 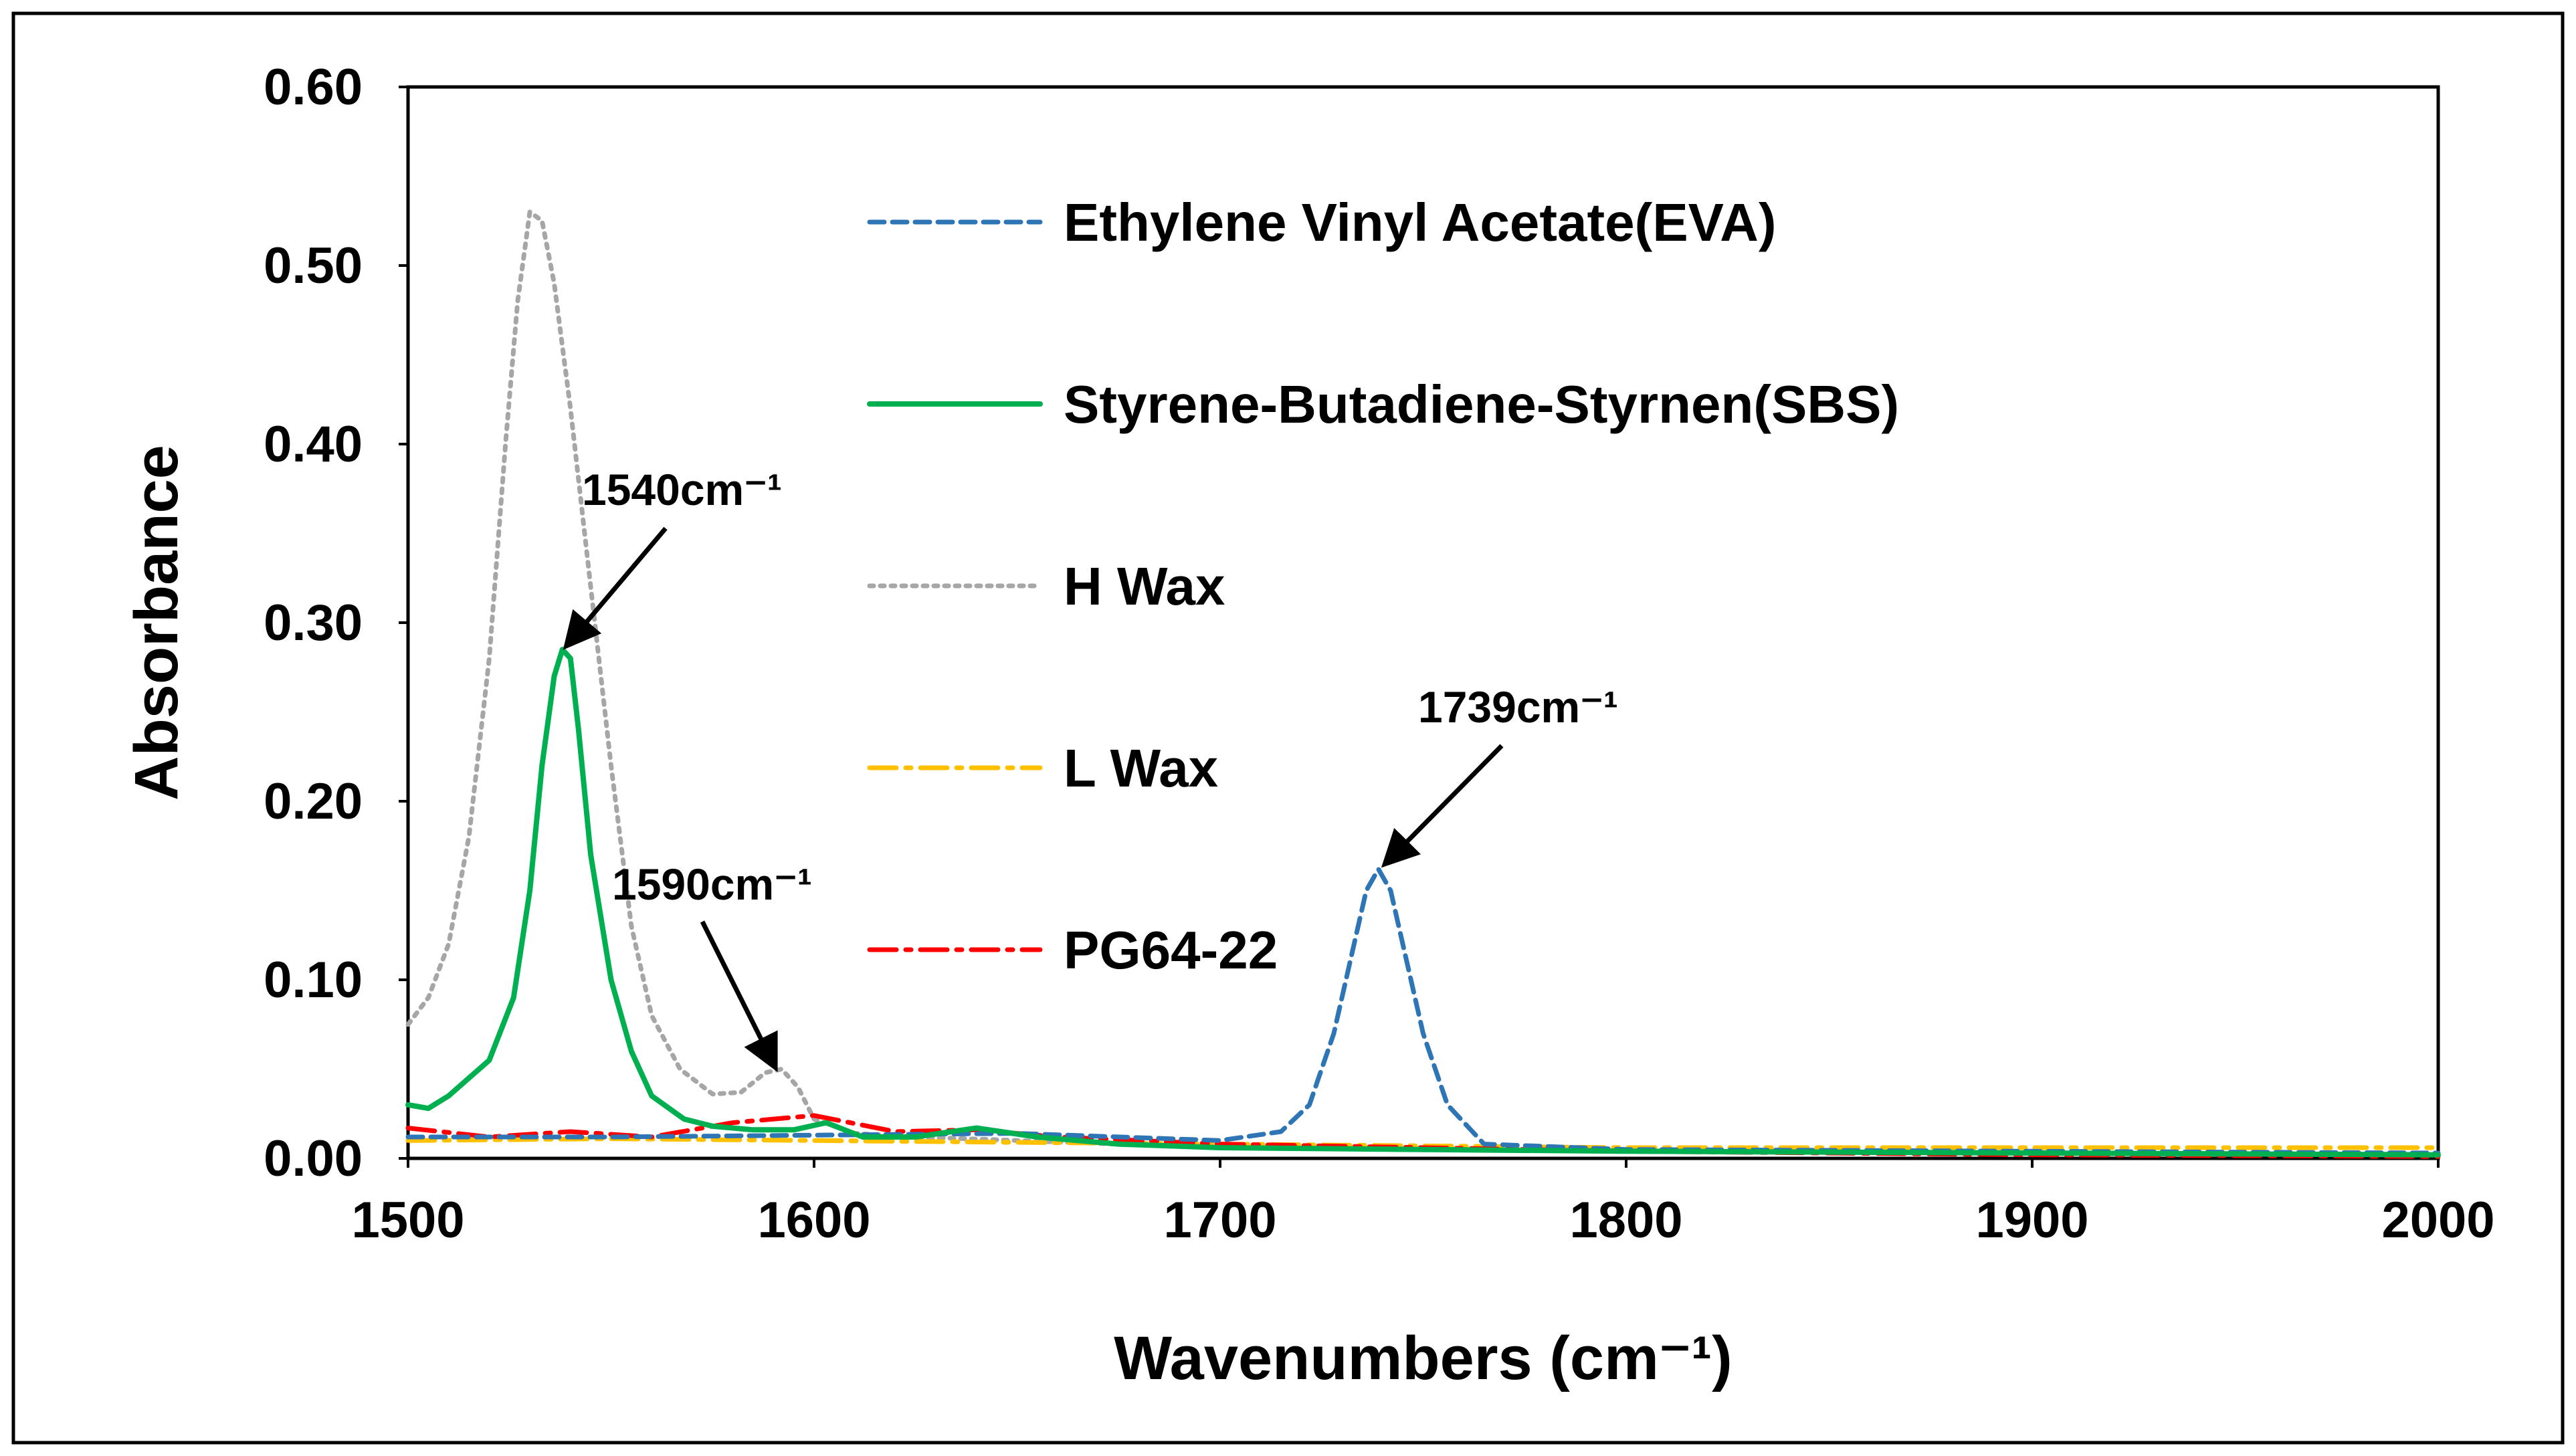 I want to click on x-tick-label: 1800, so click(x=1625, y=1220).